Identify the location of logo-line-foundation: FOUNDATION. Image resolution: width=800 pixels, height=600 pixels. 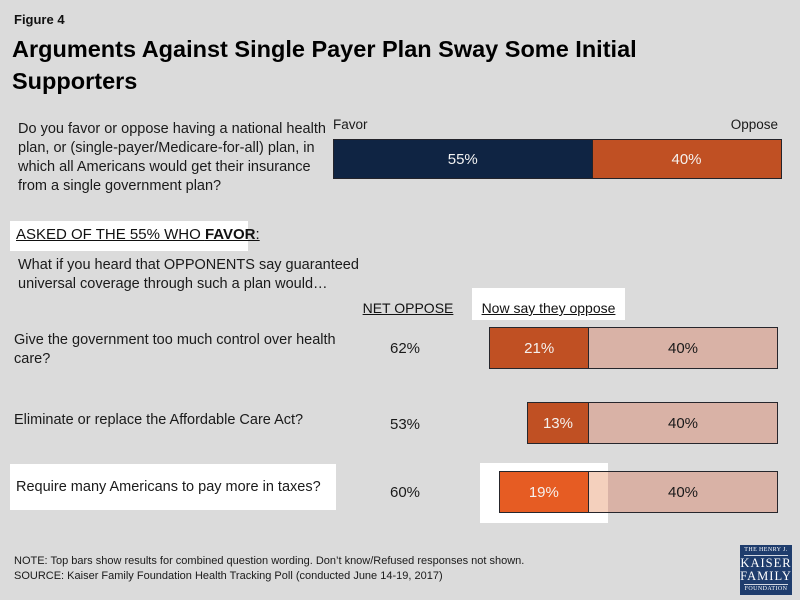
(766, 589).